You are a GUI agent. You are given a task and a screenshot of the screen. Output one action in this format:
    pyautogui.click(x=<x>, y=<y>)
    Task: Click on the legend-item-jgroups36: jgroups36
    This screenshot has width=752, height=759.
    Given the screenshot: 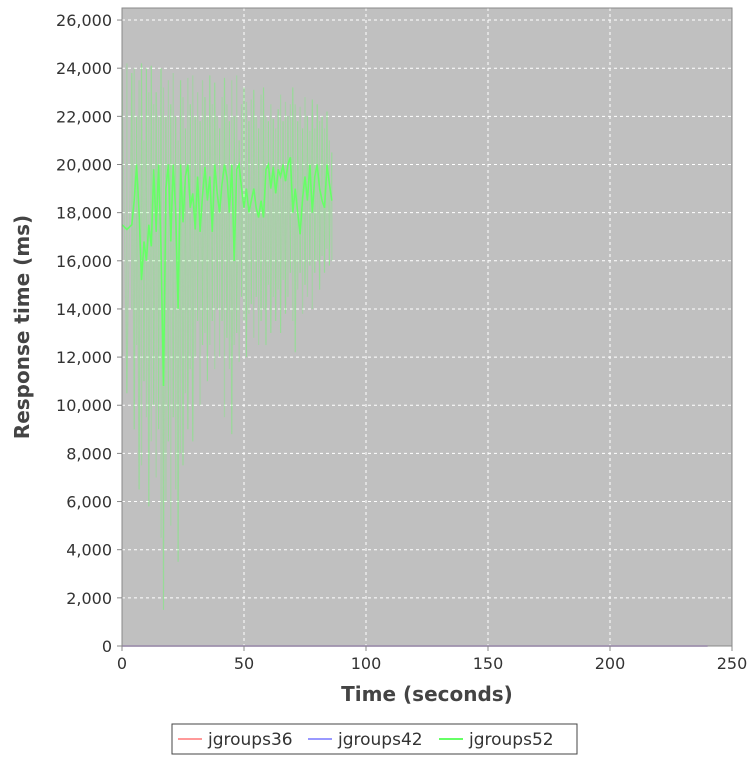 What is the action you would take?
    pyautogui.click(x=235, y=740)
    